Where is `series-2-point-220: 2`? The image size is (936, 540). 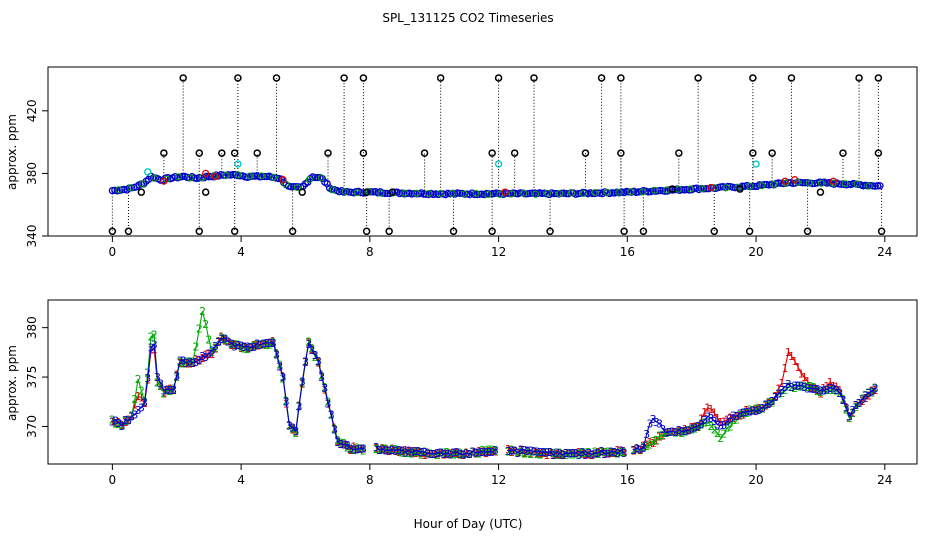
series-2-point-220: 2 is located at coordinates (846, 409).